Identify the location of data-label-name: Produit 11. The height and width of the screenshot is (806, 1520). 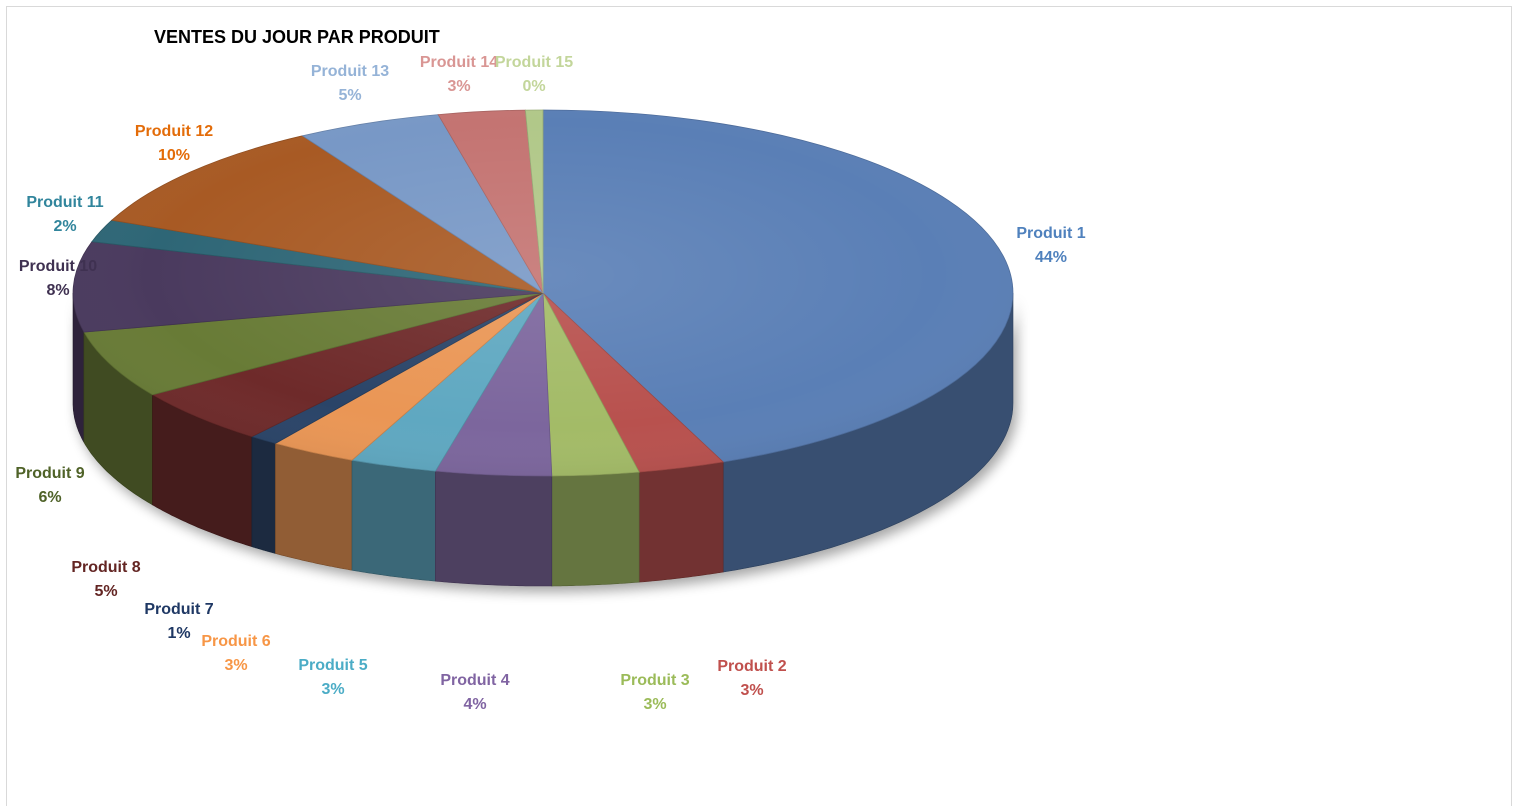
(64, 202).